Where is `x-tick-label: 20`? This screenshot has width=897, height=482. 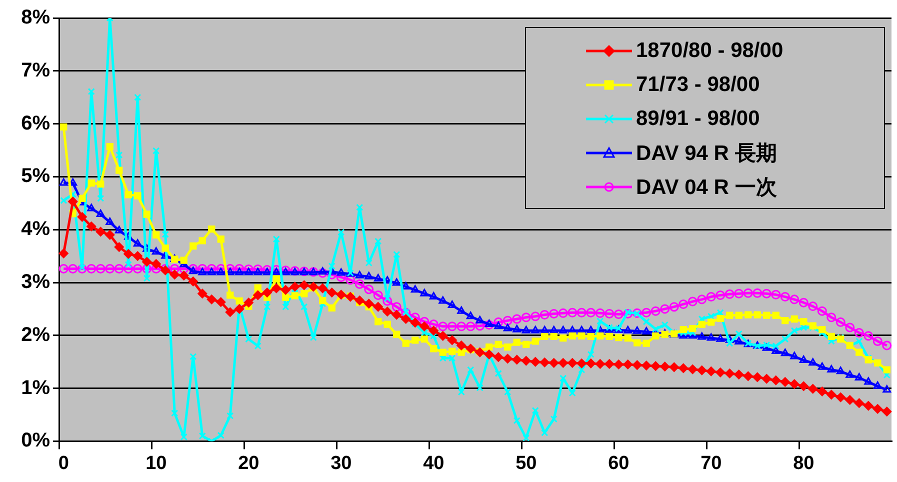 x-tick-label: 20 is located at coordinates (249, 463).